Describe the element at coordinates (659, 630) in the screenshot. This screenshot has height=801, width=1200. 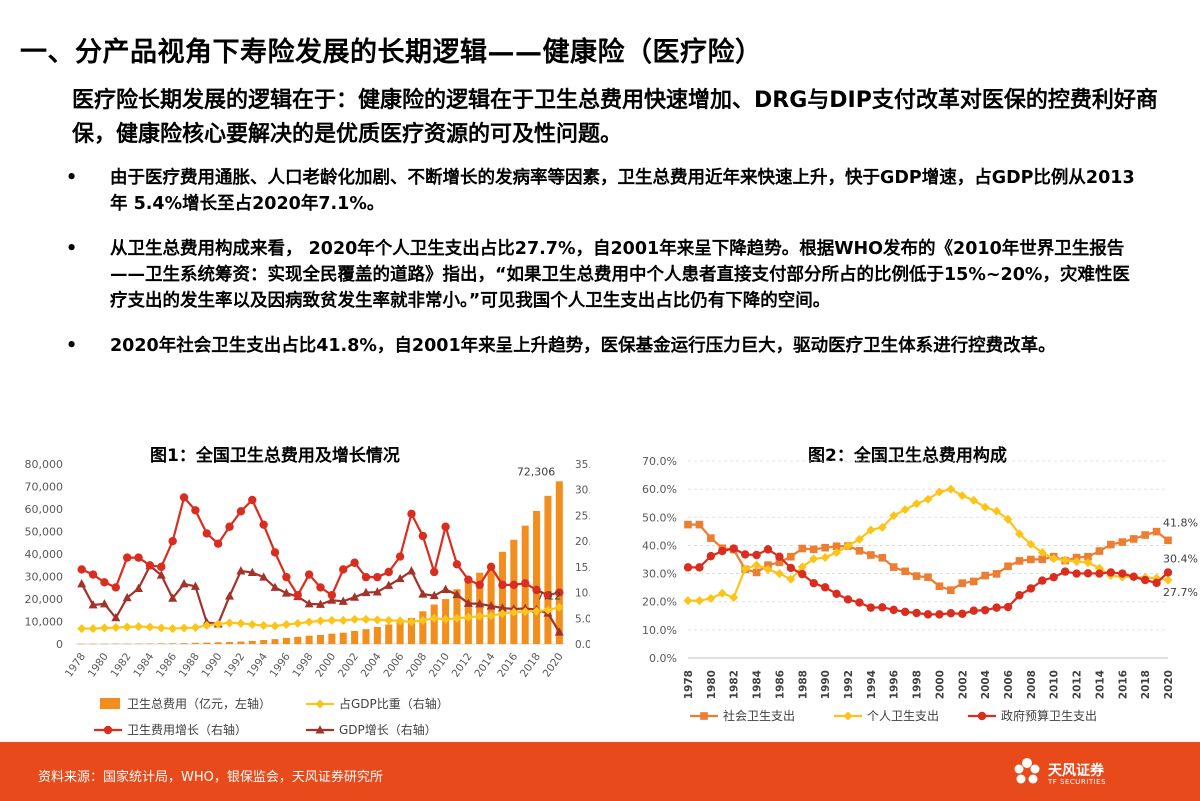
I see `y-axis-tick: 10.0%` at that location.